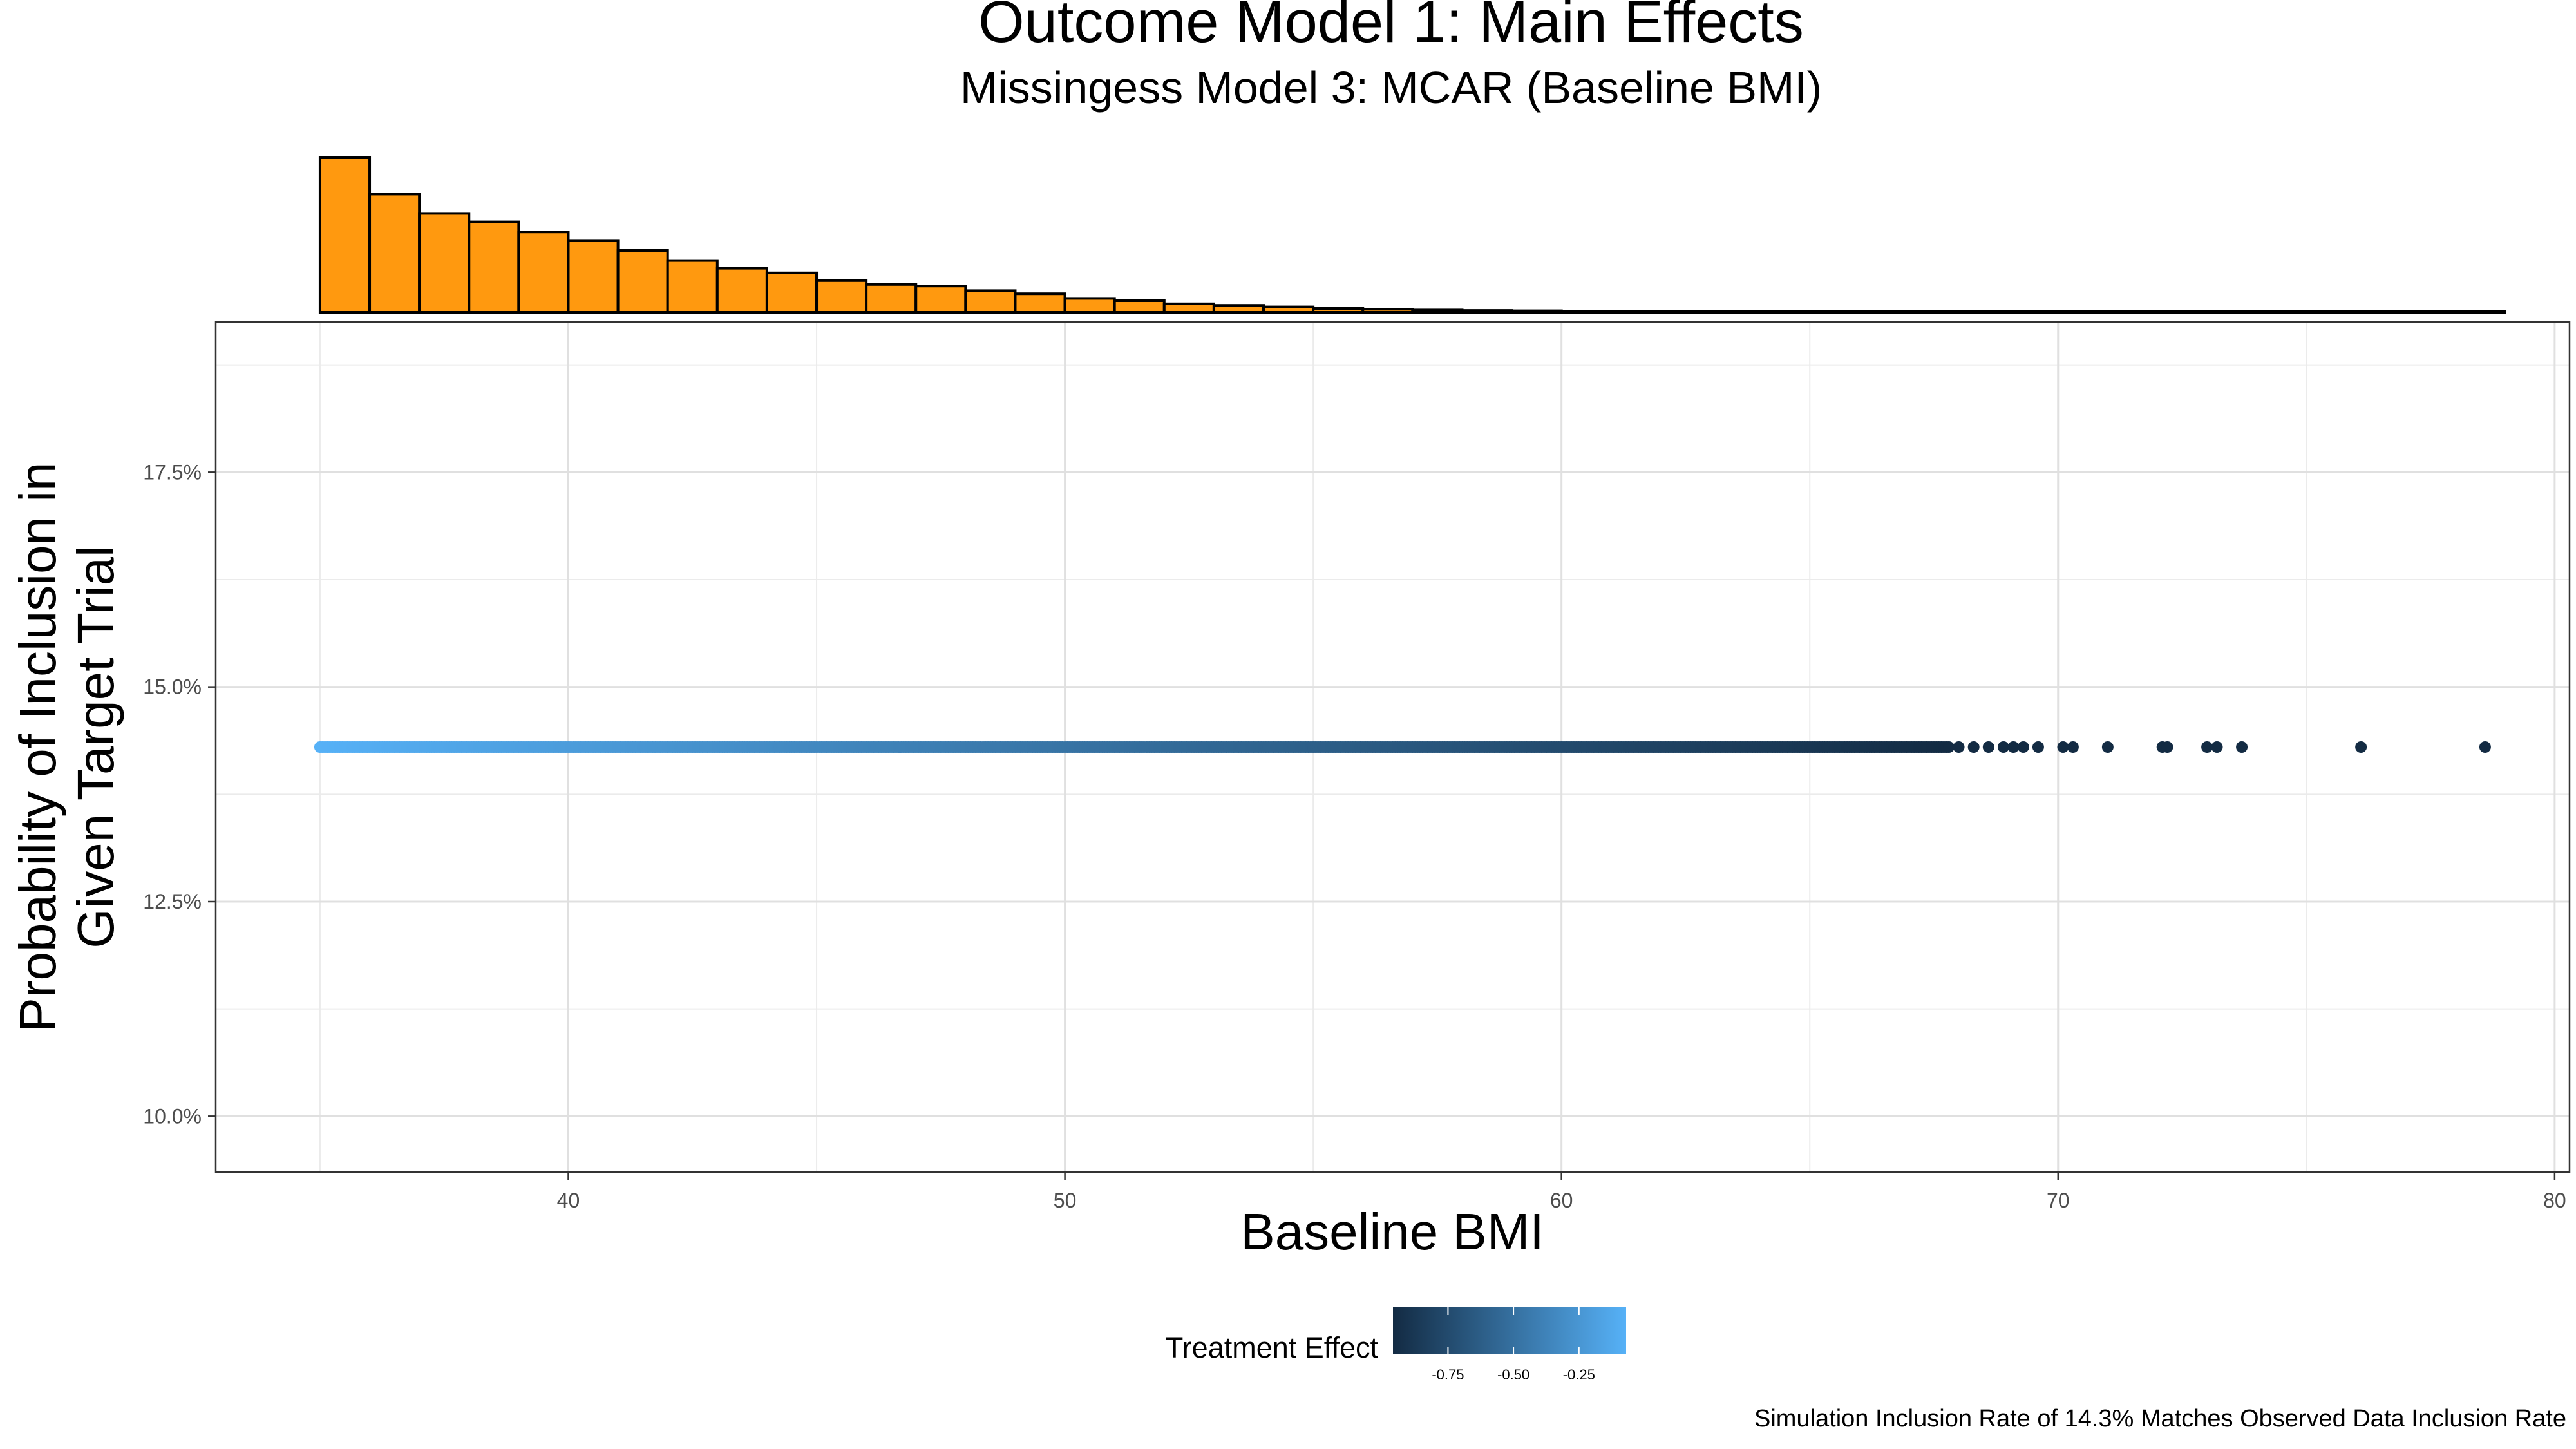 Image resolution: width=2576 pixels, height=1449 pixels. Describe the element at coordinates (1510, 1331) in the screenshot. I see `legend-colorbar` at that location.